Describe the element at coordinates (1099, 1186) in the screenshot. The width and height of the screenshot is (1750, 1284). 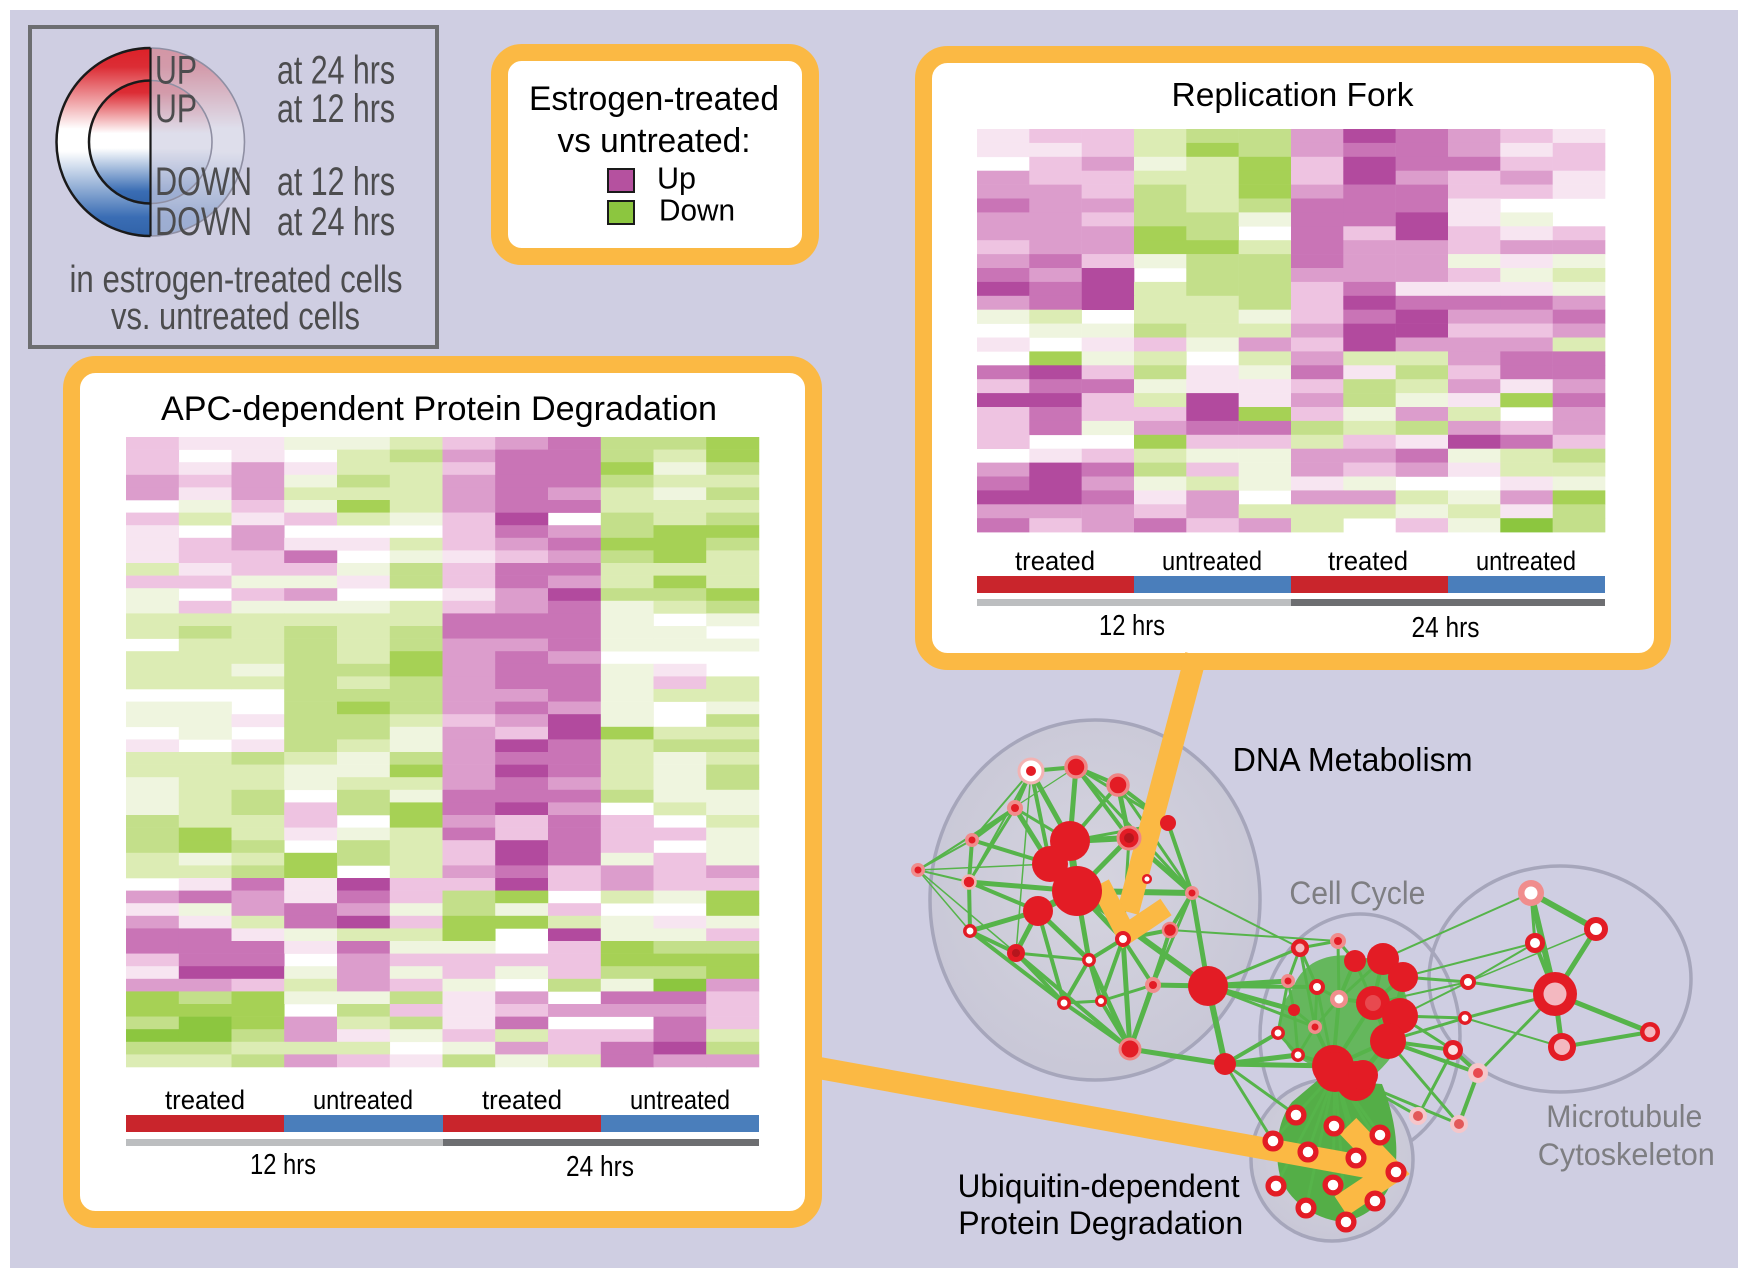
I see `svg-text: Ubiquitin-dependent` at that location.